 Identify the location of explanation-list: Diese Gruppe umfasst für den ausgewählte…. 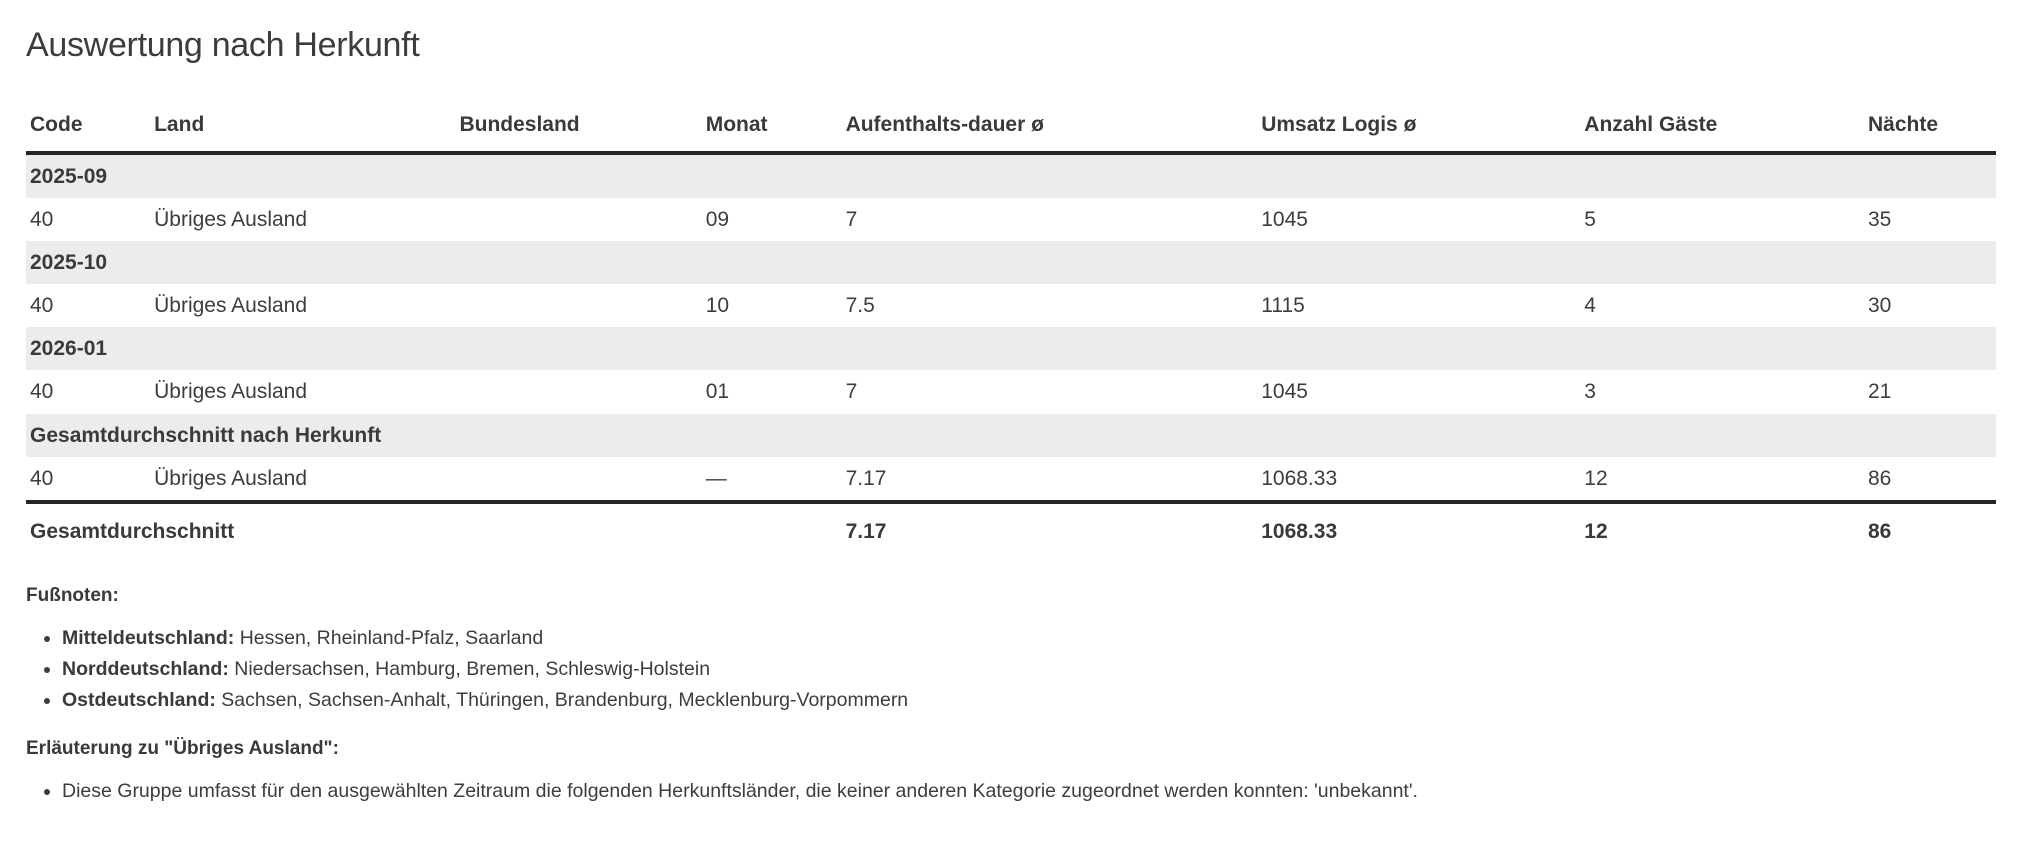
(1011, 791).